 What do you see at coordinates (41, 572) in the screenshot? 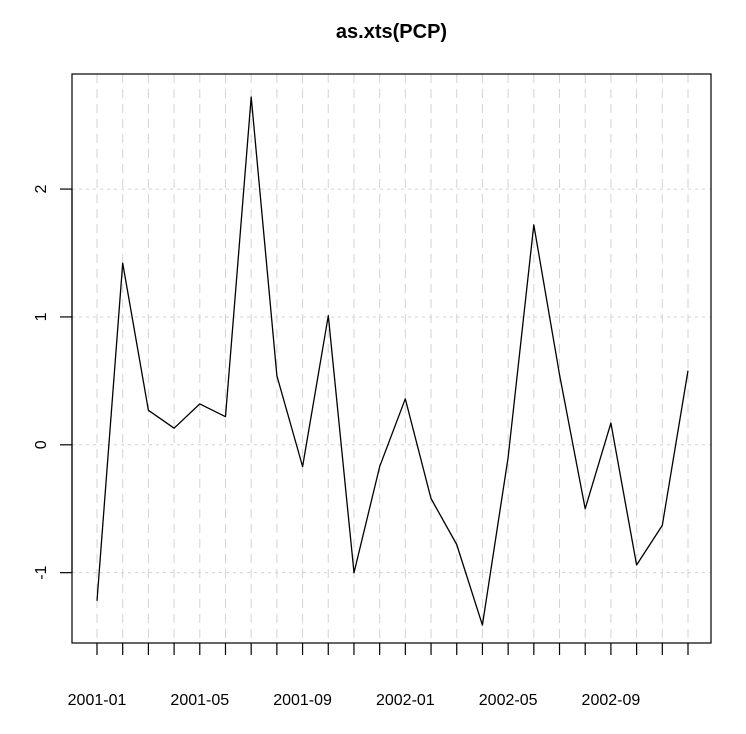
I see `y-tick-label: -1` at bounding box center [41, 572].